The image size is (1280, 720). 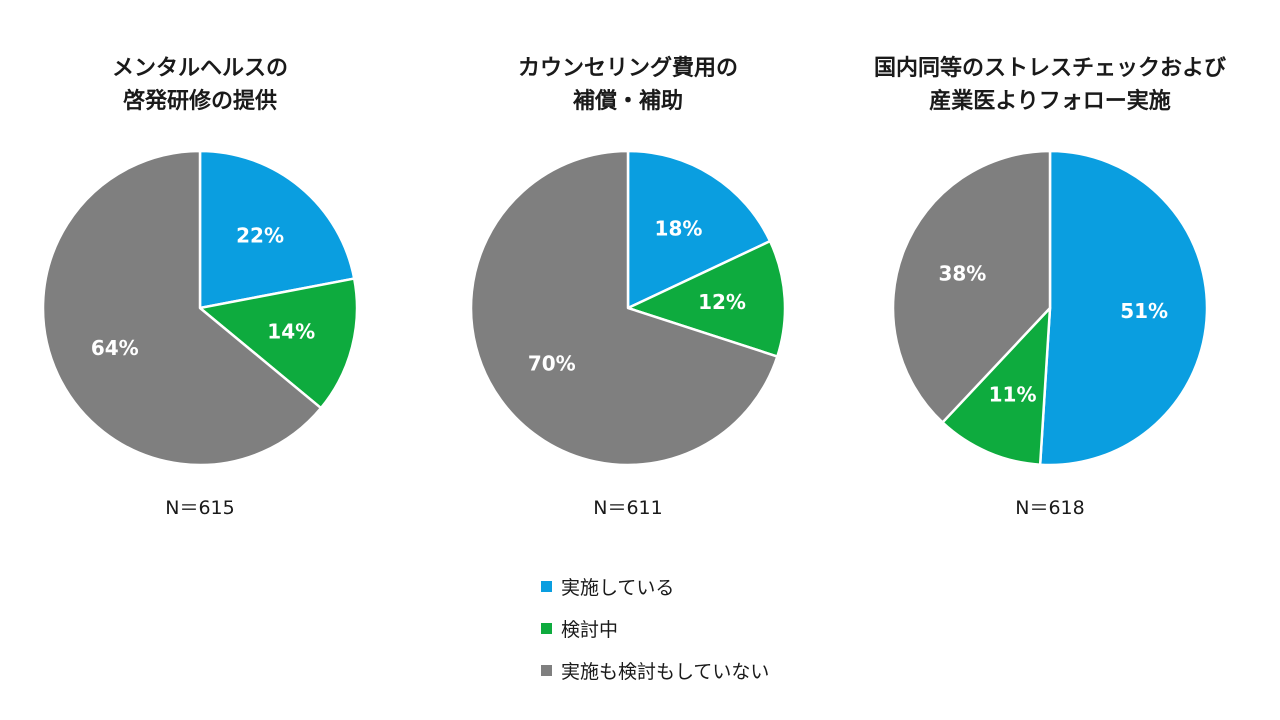 I want to click on legend-label: 検討中, so click(x=590, y=629).